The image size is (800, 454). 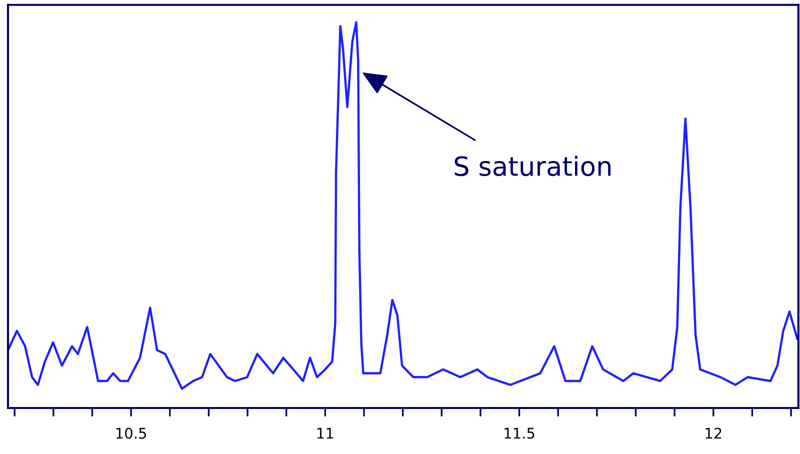 What do you see at coordinates (714, 433) in the screenshot?
I see `x-tick-label: 12` at bounding box center [714, 433].